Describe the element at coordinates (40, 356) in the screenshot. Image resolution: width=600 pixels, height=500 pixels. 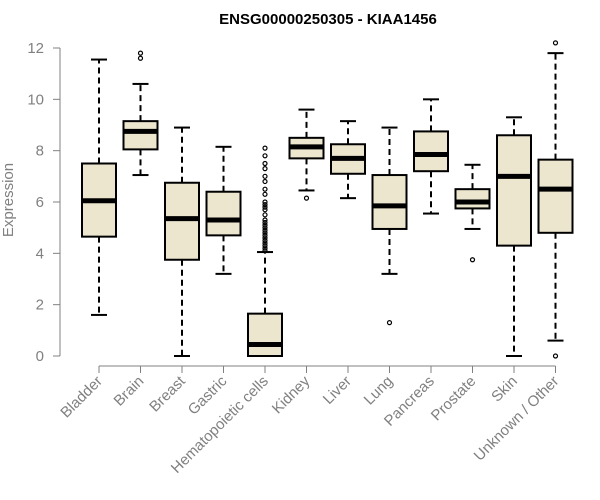
I see `y-tick-label: 0` at that location.